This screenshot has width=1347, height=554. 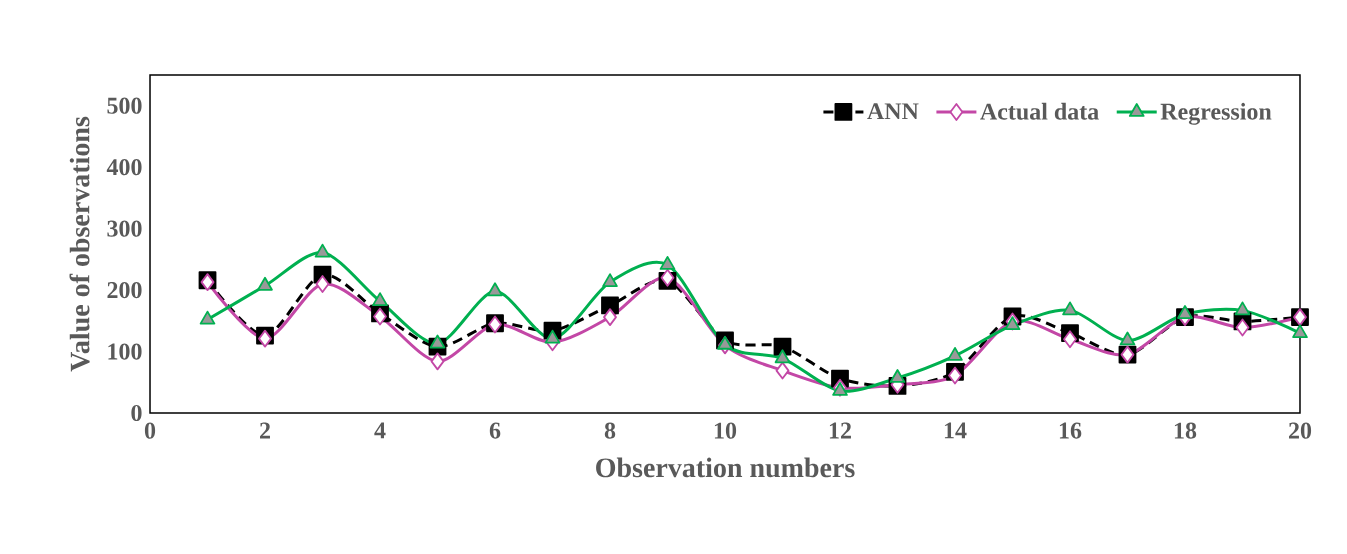 I want to click on x-tick-label: 14, so click(x=955, y=430).